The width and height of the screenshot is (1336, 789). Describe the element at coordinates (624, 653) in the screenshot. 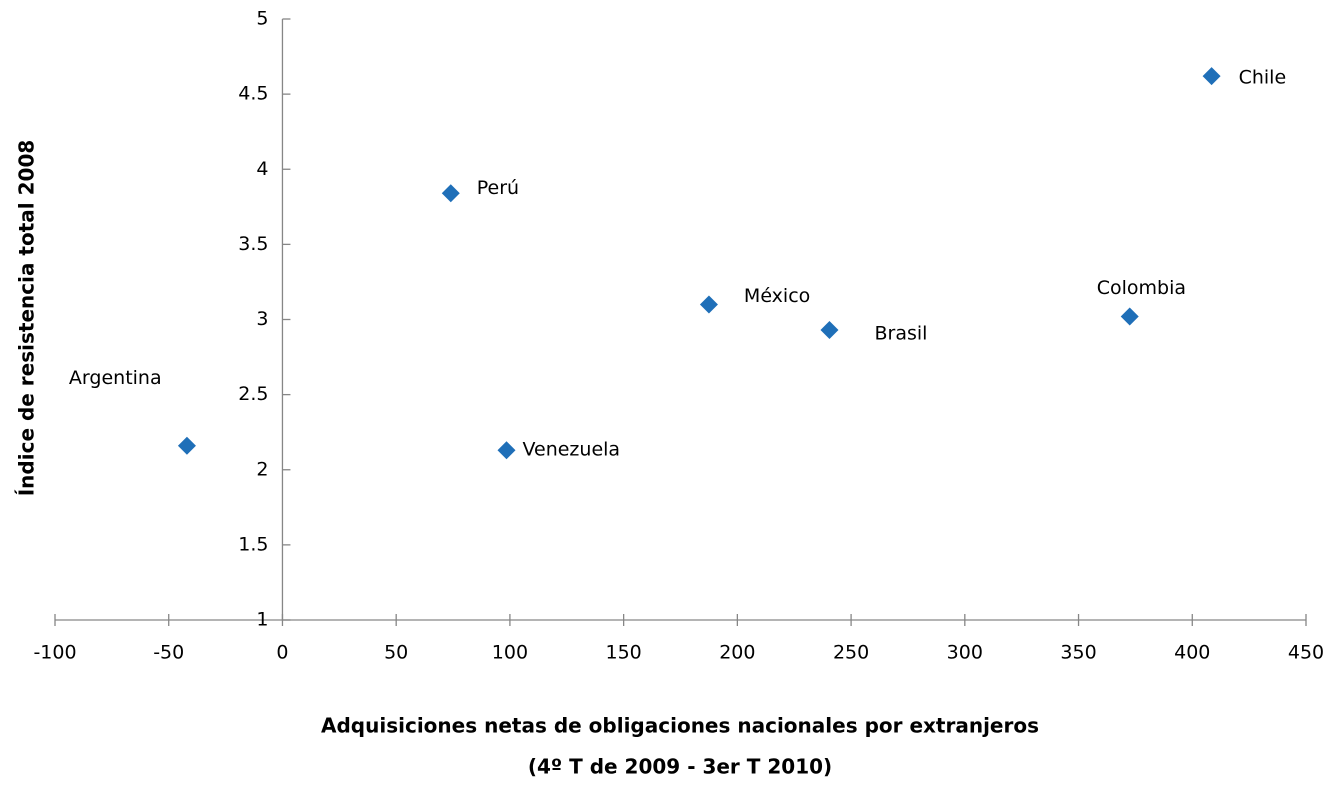

I see `x-tick-label: 150` at that location.